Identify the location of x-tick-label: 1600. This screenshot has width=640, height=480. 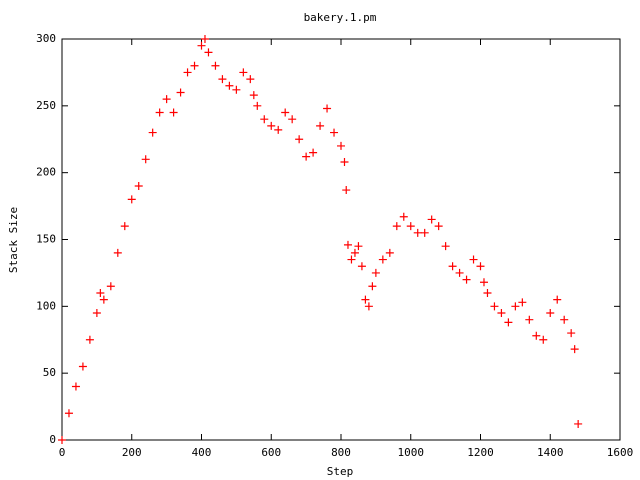
(620, 452).